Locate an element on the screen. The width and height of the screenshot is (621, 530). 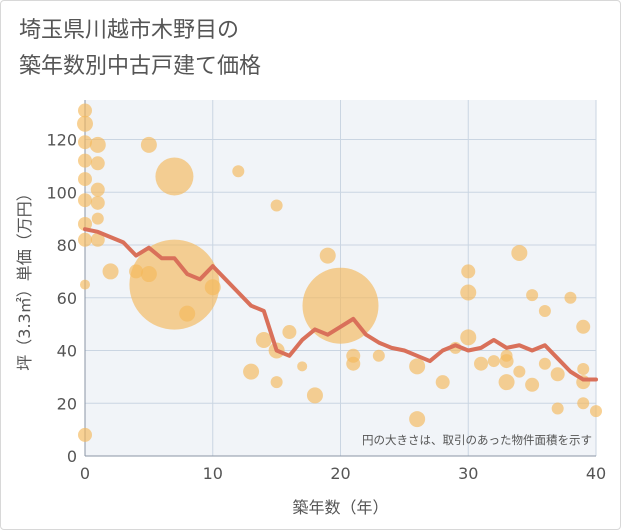
x-tick-label: 30 is located at coordinates (468, 473).